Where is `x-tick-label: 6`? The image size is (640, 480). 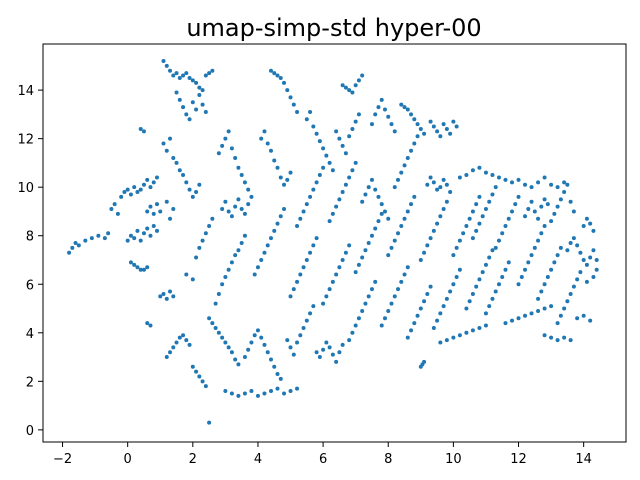
x-tick-label: 6 is located at coordinates (323, 459).